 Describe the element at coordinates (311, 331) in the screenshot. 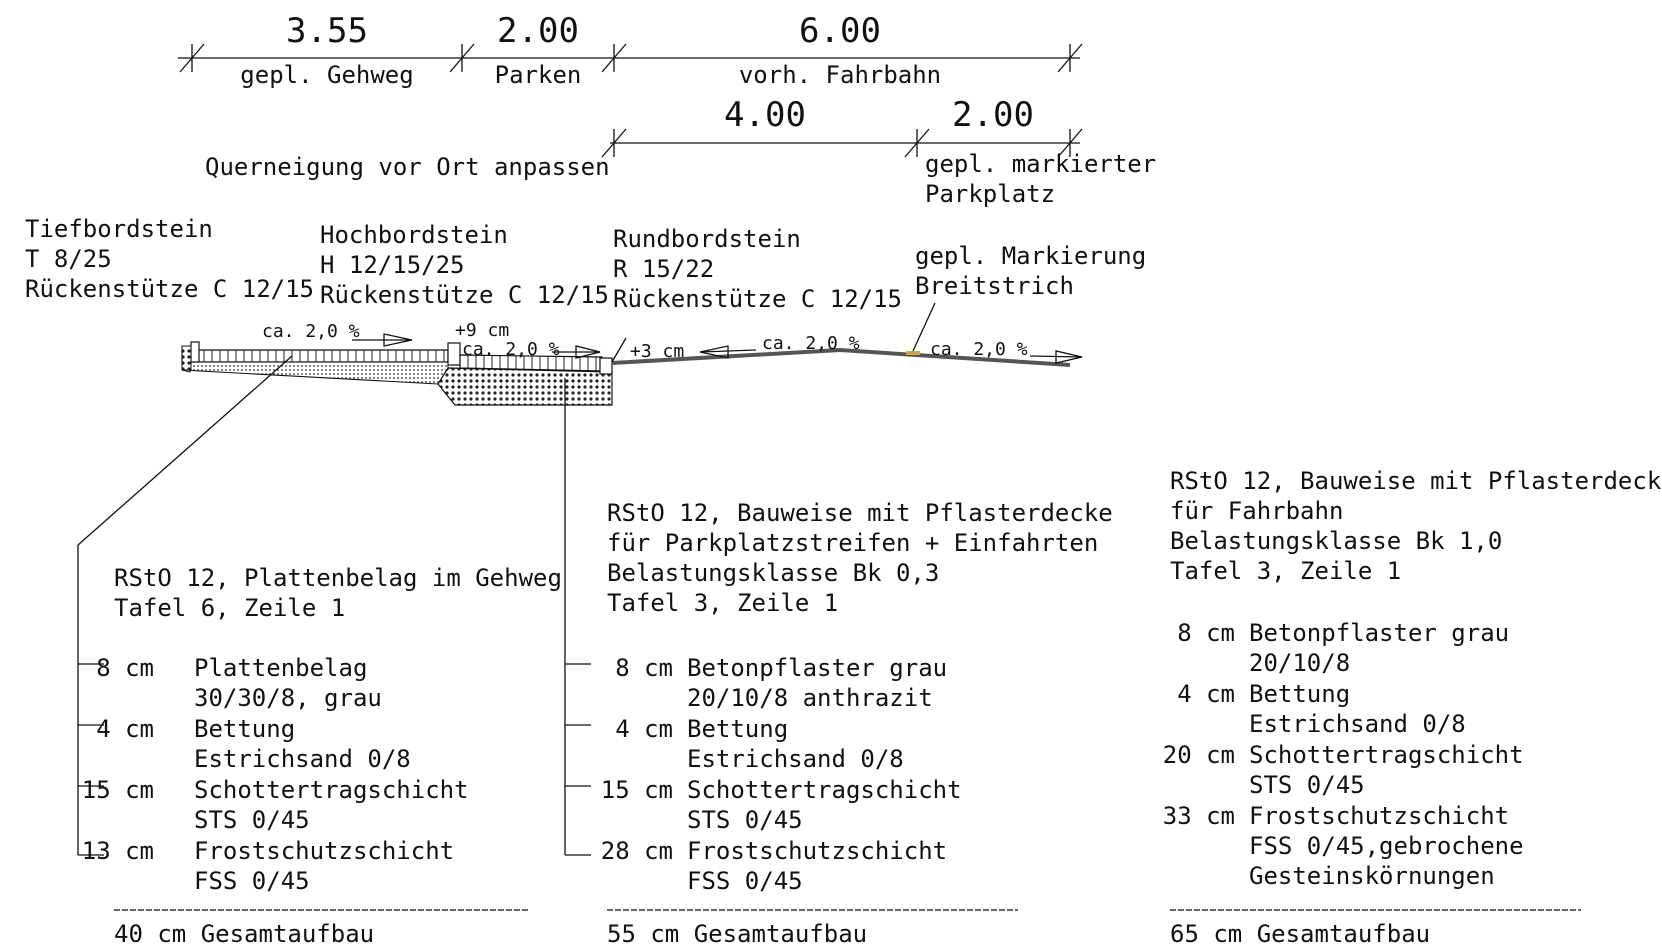

I see `slope-gehweg: ca. 2,0 %` at that location.